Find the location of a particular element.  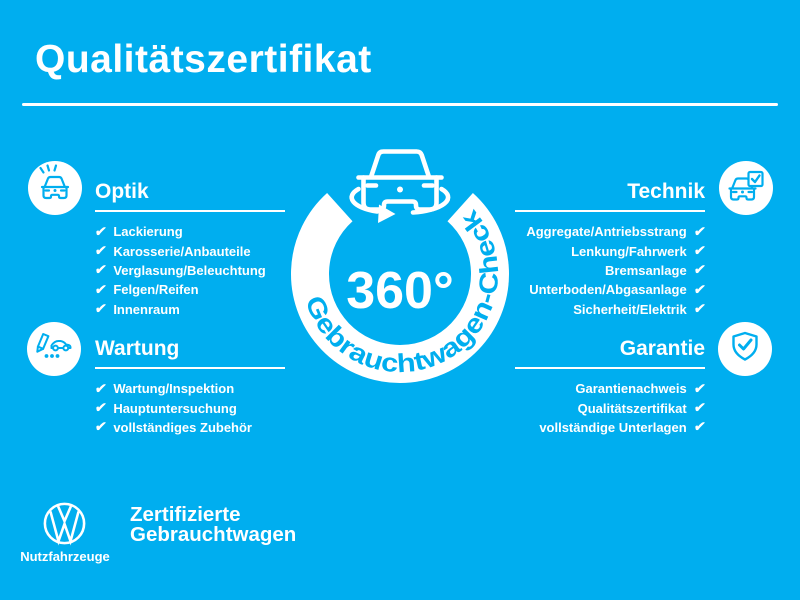

car-360-rotation-icon is located at coordinates (400, 186).